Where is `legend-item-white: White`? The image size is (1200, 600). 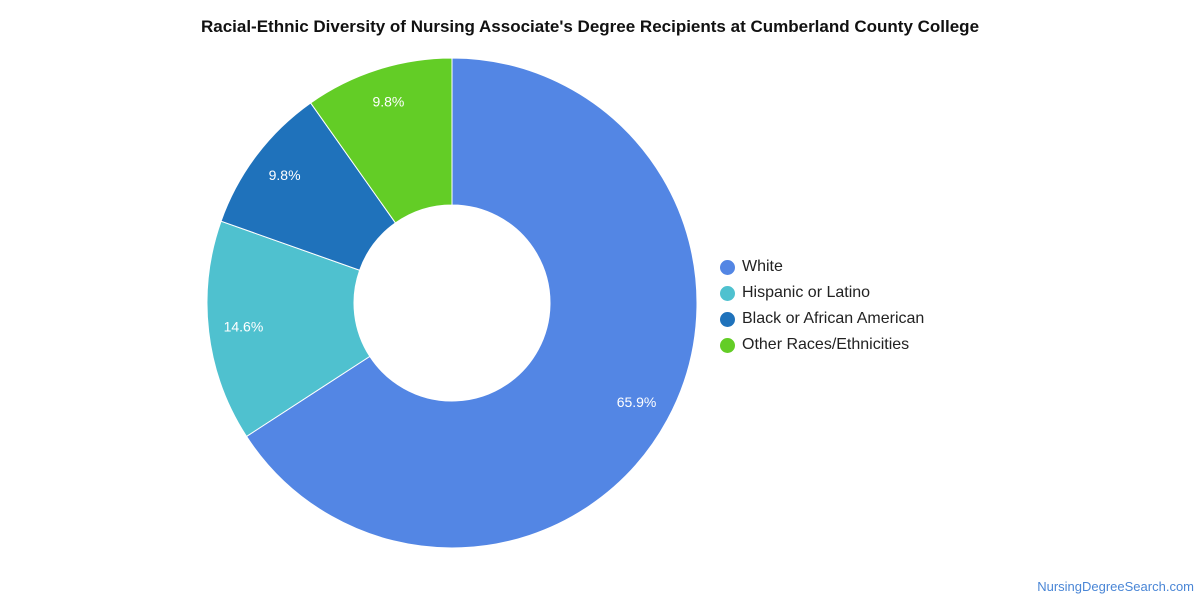
legend-item-white: White is located at coordinates (822, 267).